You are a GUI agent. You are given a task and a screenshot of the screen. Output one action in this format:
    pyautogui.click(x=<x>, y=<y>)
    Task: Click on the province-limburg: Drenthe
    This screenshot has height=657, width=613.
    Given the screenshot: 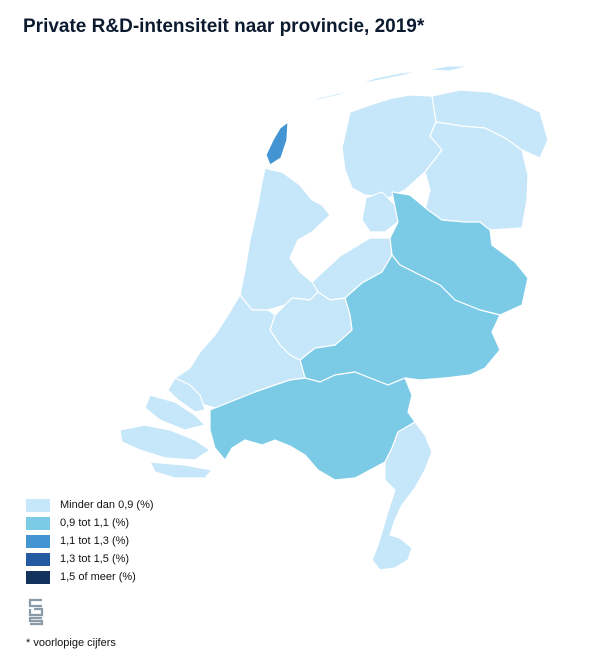 What is the action you would take?
    pyautogui.click(x=402, y=496)
    